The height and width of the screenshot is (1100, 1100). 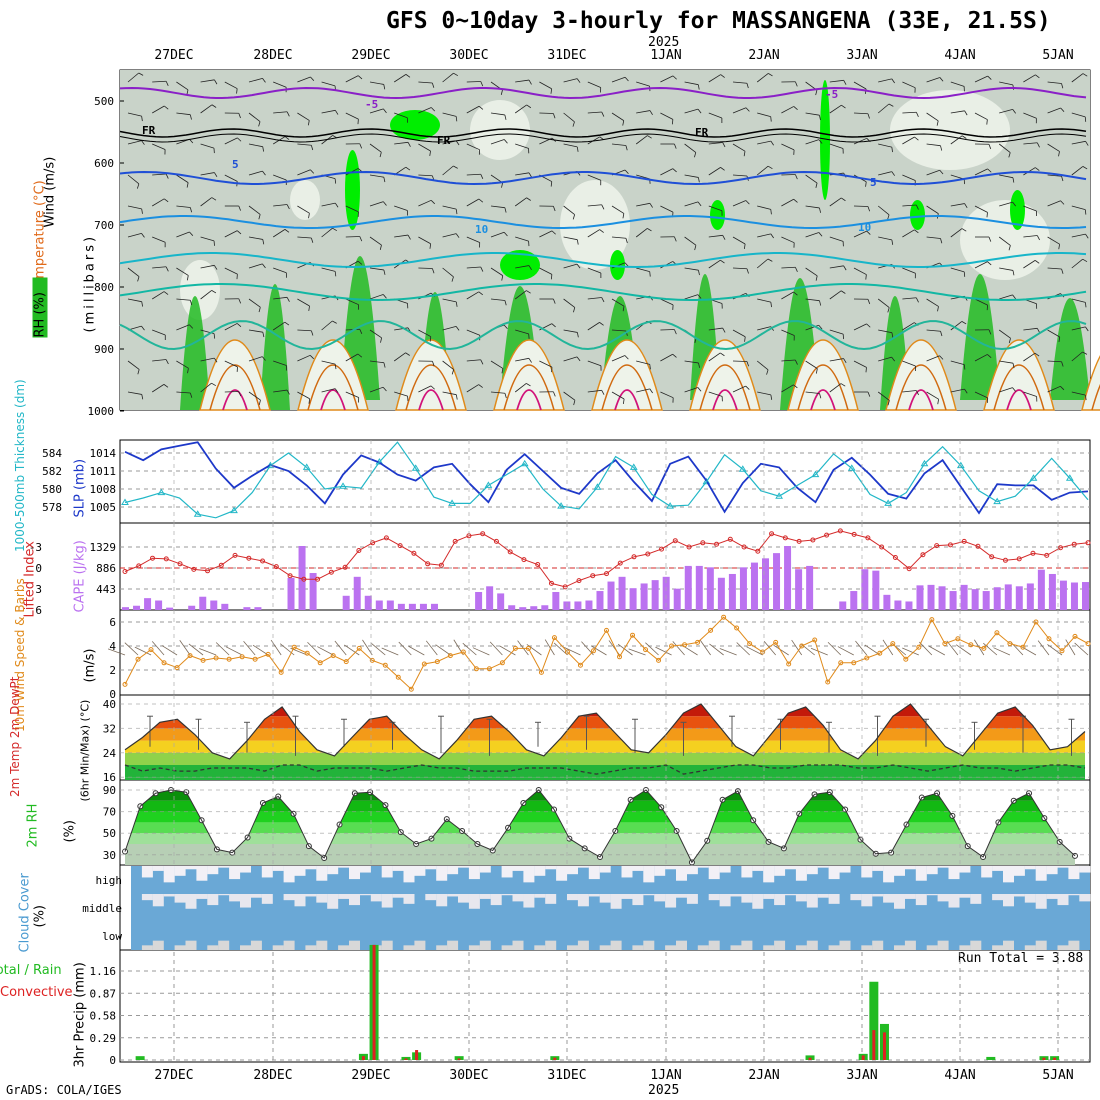 I want to click on thickness-tick-578: 578, so click(x=52, y=507).